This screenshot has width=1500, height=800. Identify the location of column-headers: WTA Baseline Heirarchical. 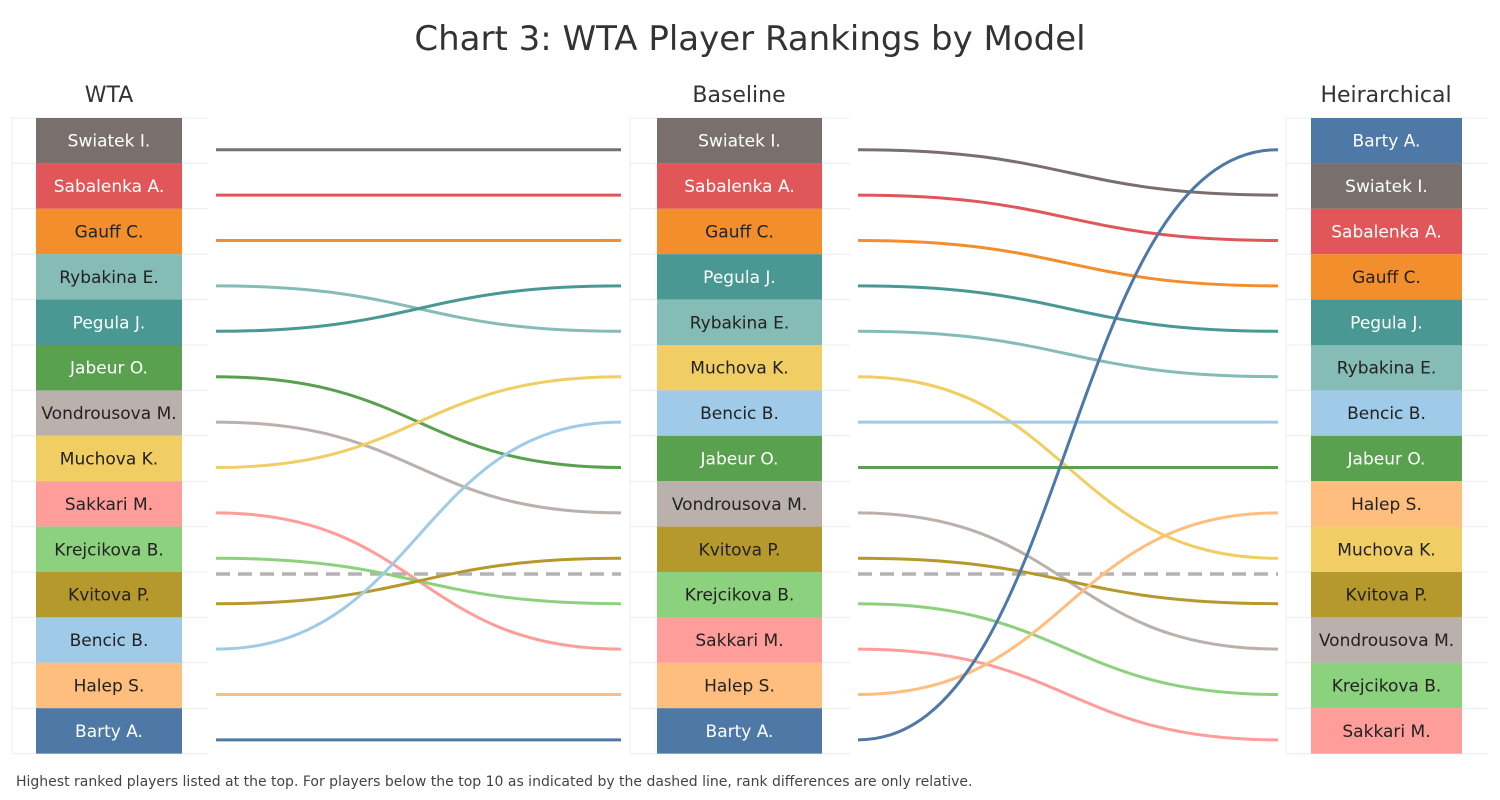
(768, 95).